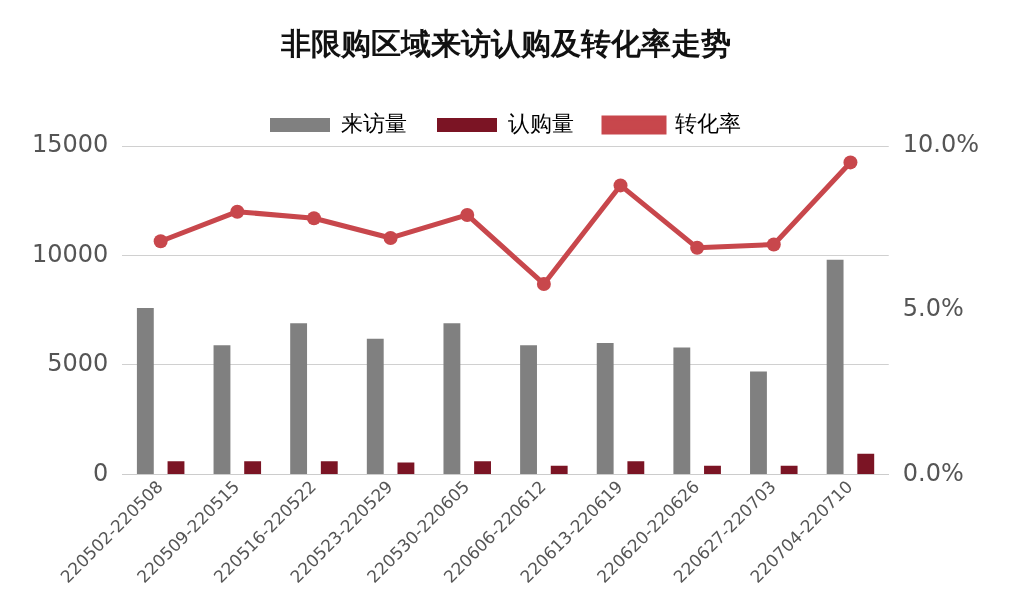  What do you see at coordinates (941, 144) in the screenshot?
I see `y2-tick-label: 10.0%` at bounding box center [941, 144].